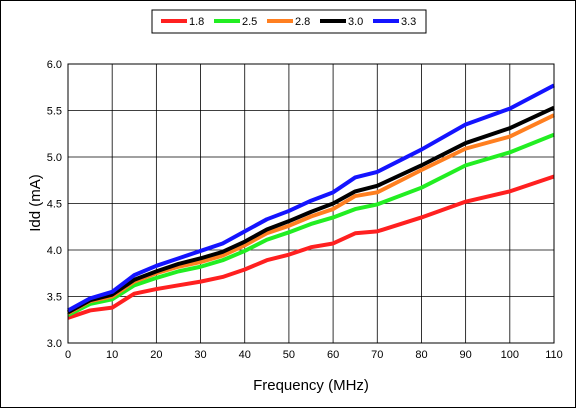 The width and height of the screenshot is (576, 409). What do you see at coordinates (112, 355) in the screenshot?
I see `x-tick-label: 10` at bounding box center [112, 355].